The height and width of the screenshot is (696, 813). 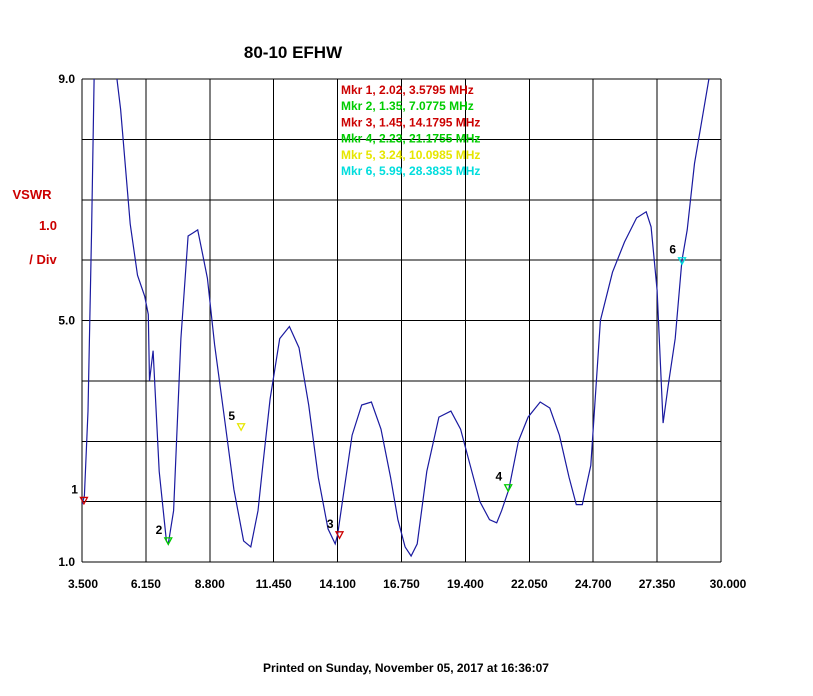 I want to click on y-tick-label: 9.0, so click(x=66, y=79).